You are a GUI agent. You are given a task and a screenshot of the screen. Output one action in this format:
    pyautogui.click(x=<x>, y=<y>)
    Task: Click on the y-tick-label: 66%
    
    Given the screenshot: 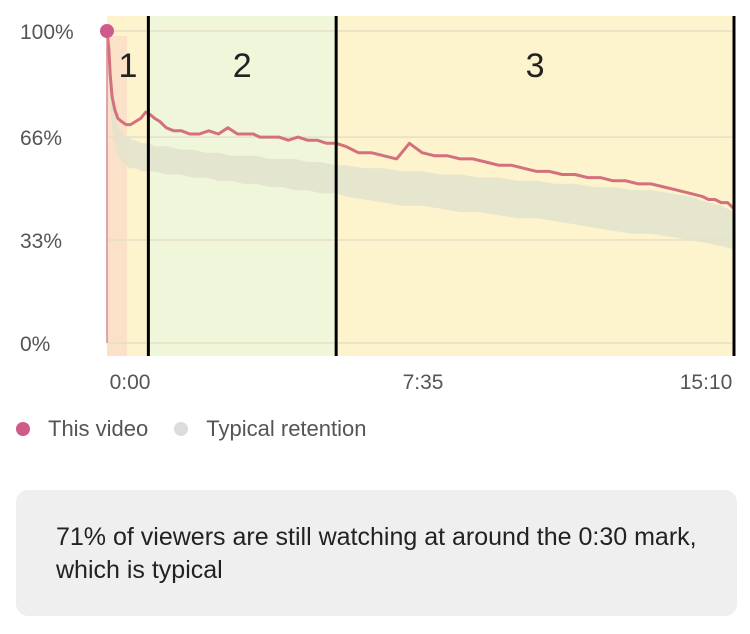 What is the action you would take?
    pyautogui.click(x=41, y=138)
    